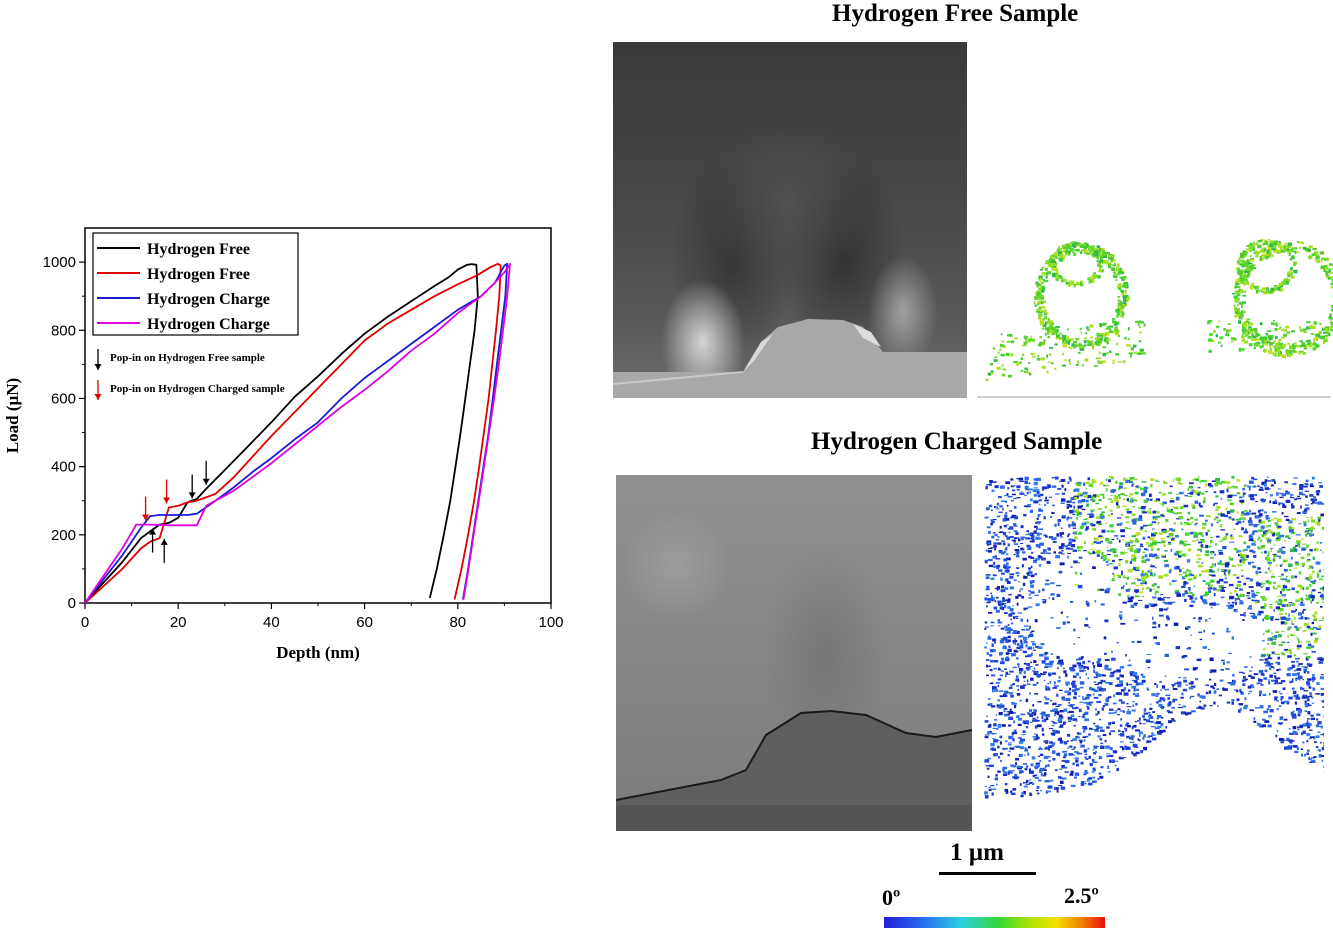  What do you see at coordinates (208, 324) in the screenshot?
I see `legend-label-4: Hydrogen Charge` at bounding box center [208, 324].